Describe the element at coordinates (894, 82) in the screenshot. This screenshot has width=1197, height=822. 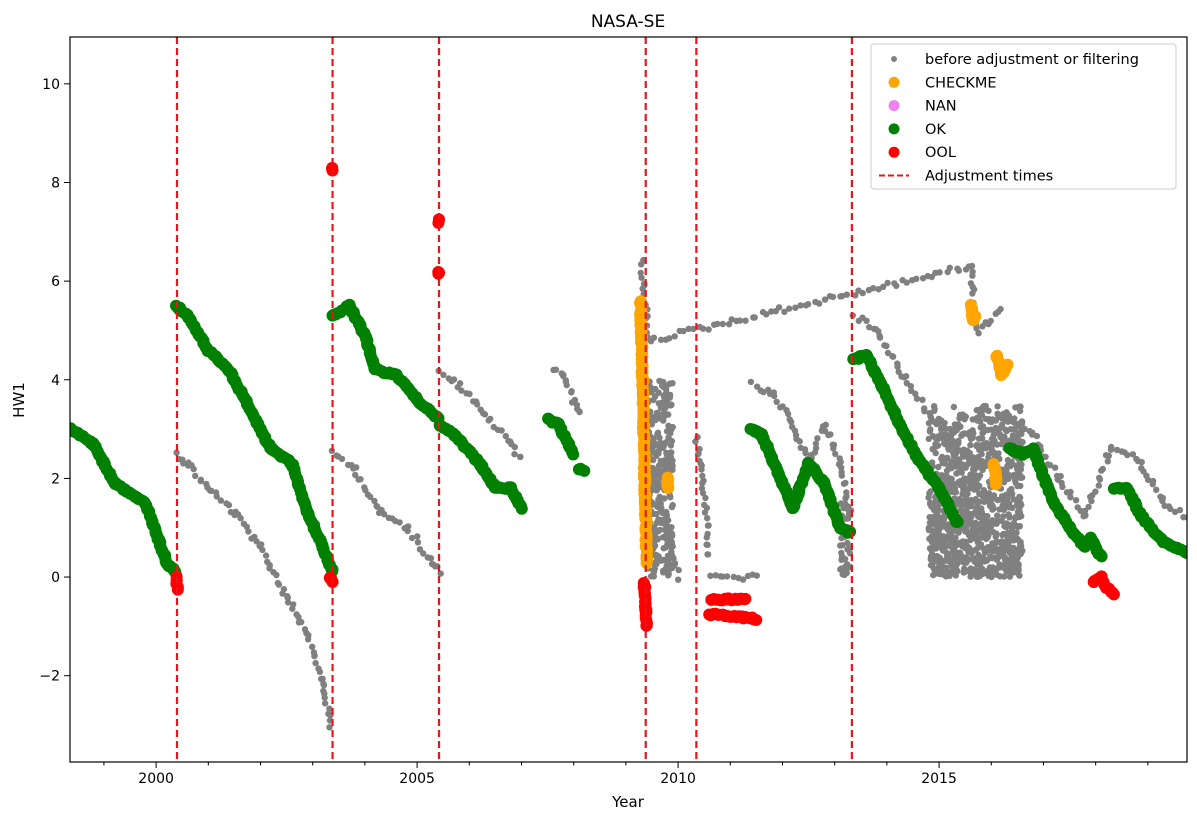
I see `legend-marker-checkme` at that location.